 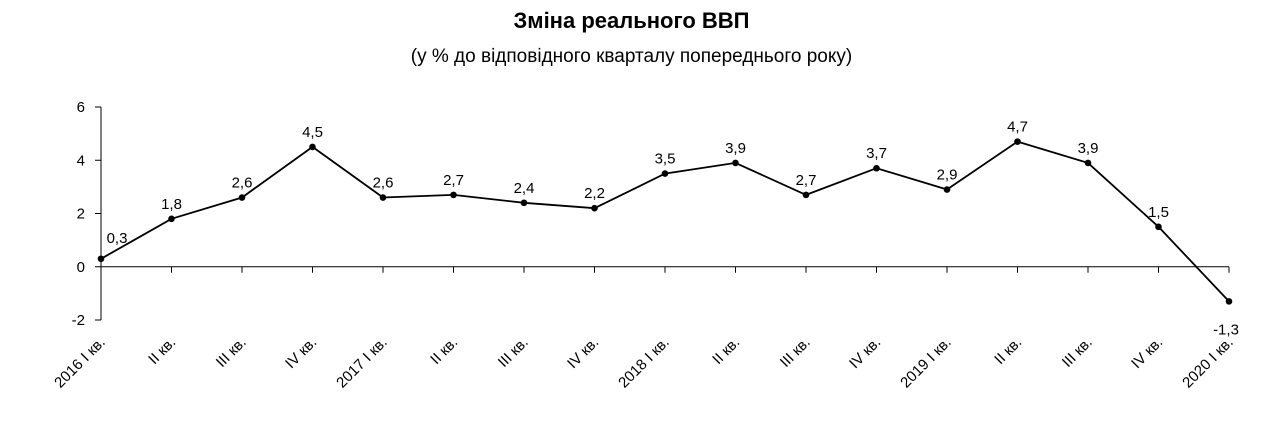 What do you see at coordinates (926, 363) in the screenshot?
I see `x-tick-label: 2019 I кв.` at bounding box center [926, 363].